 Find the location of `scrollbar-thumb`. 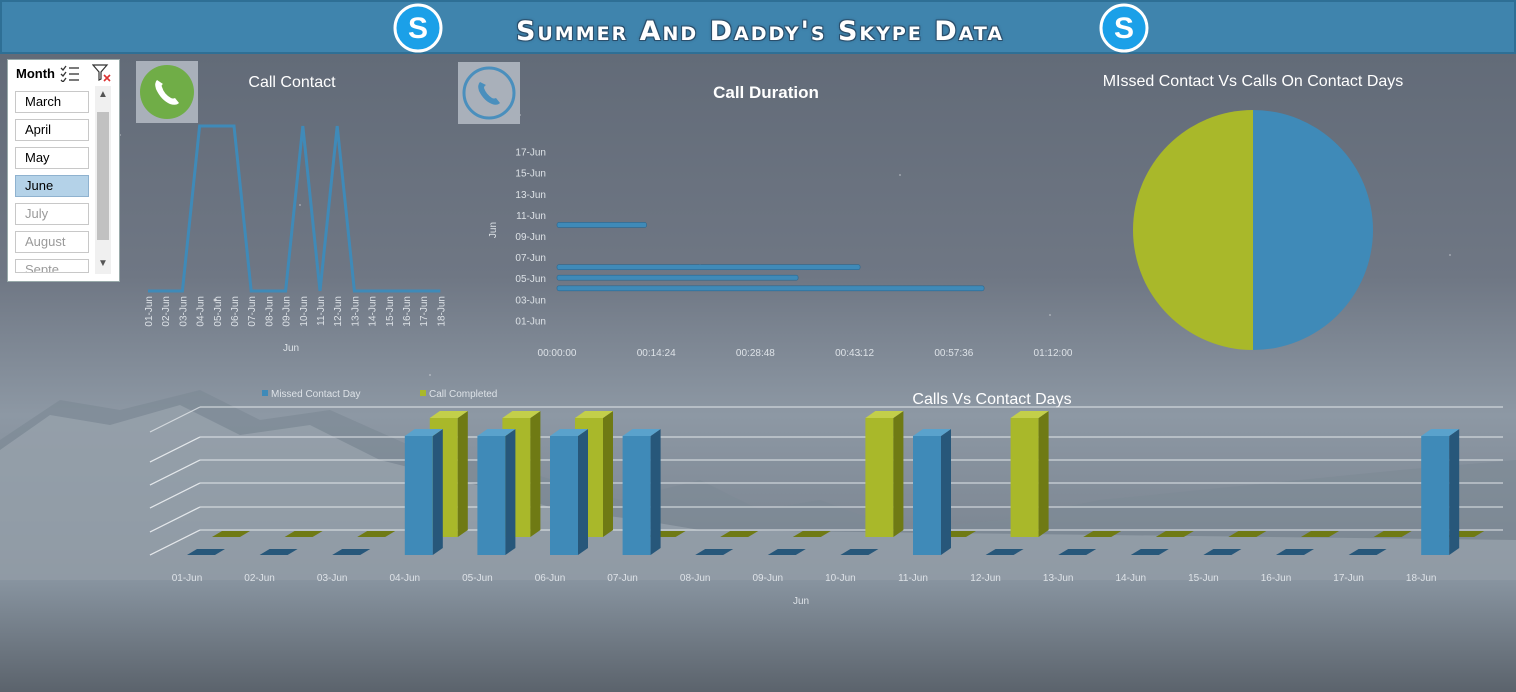

scrollbar-thumb is located at coordinates (103, 176).